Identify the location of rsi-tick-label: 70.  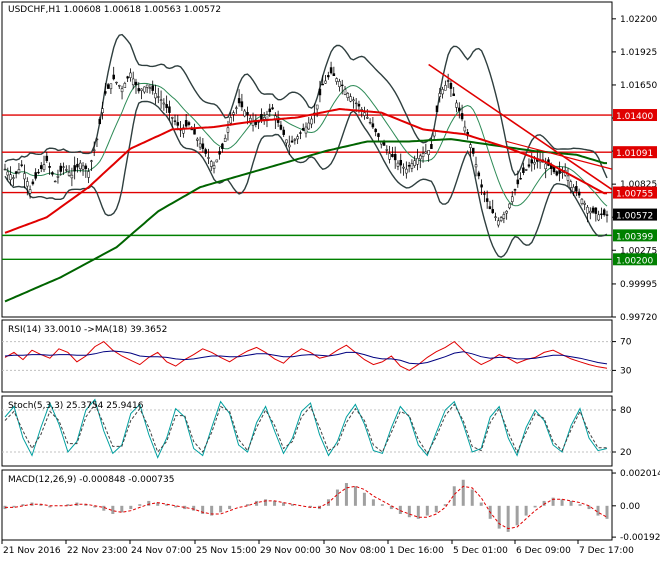
(626, 343).